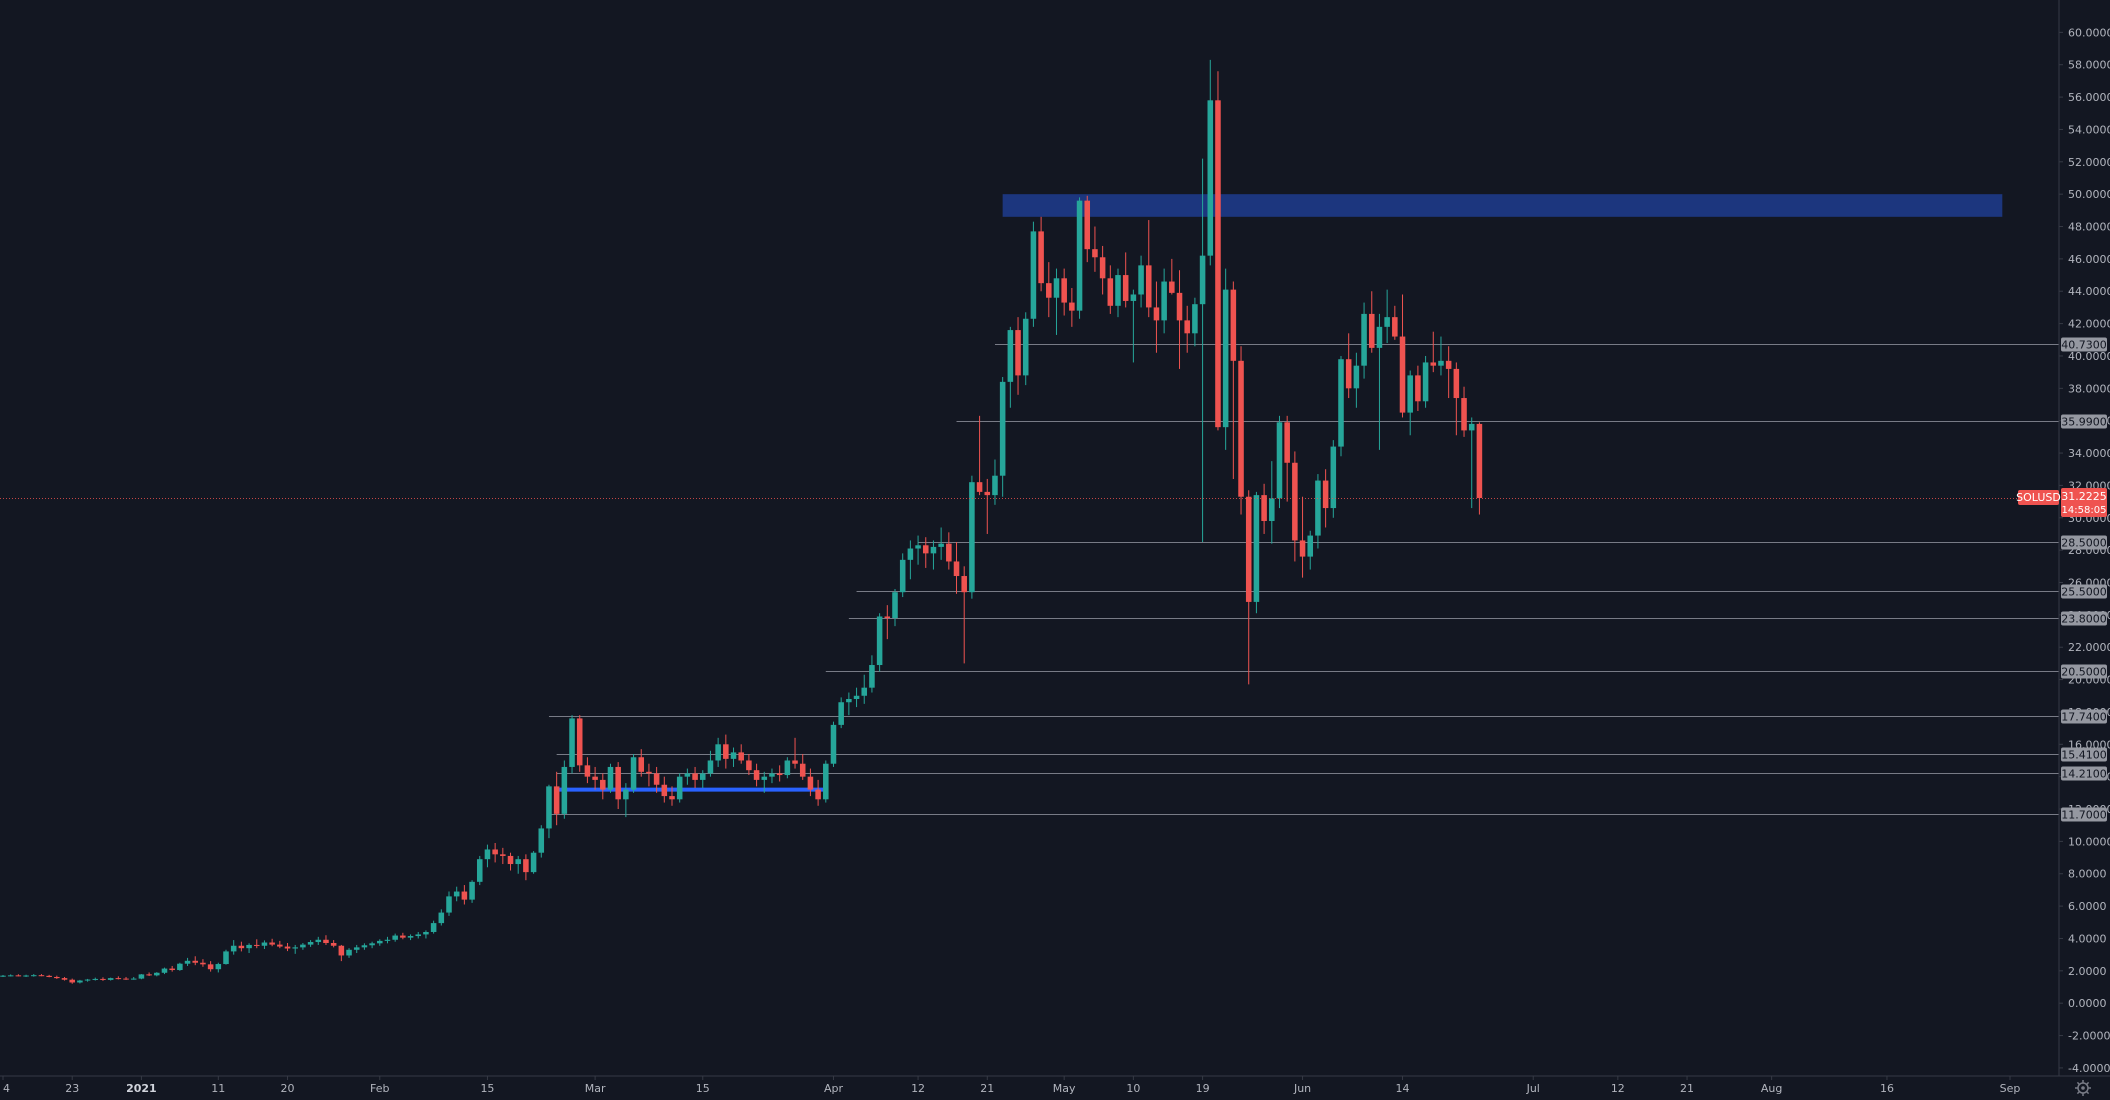 Image resolution: width=2110 pixels, height=1100 pixels. What do you see at coordinates (2038, 497) in the screenshot?
I see `symbol-badge` at bounding box center [2038, 497].